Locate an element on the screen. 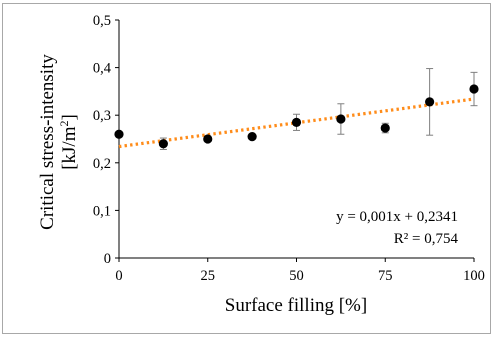 The width and height of the screenshot is (495, 338). x-tick-label: 75 is located at coordinates (385, 276).